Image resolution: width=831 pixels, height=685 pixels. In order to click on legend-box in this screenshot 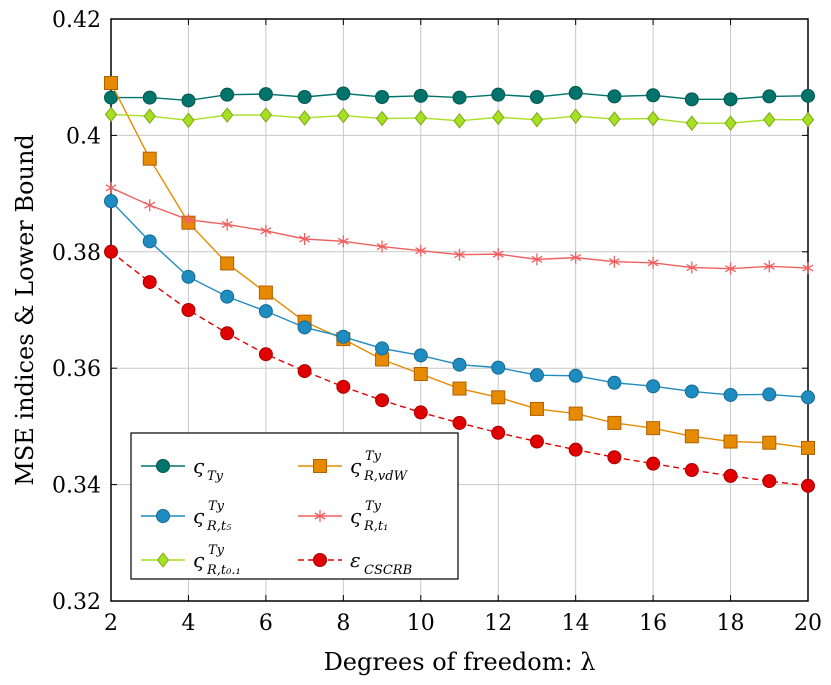, I will do `click(294, 506)`.